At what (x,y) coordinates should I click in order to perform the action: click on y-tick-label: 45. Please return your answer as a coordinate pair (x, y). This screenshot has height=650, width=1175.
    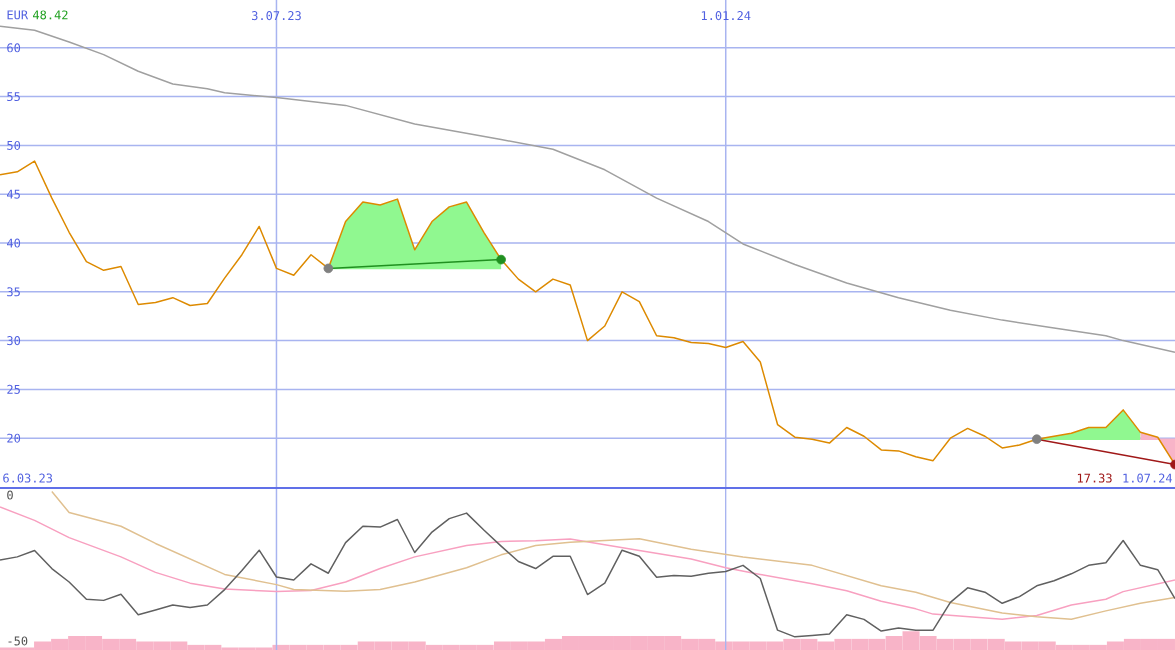
    Looking at the image, I should click on (13, 194).